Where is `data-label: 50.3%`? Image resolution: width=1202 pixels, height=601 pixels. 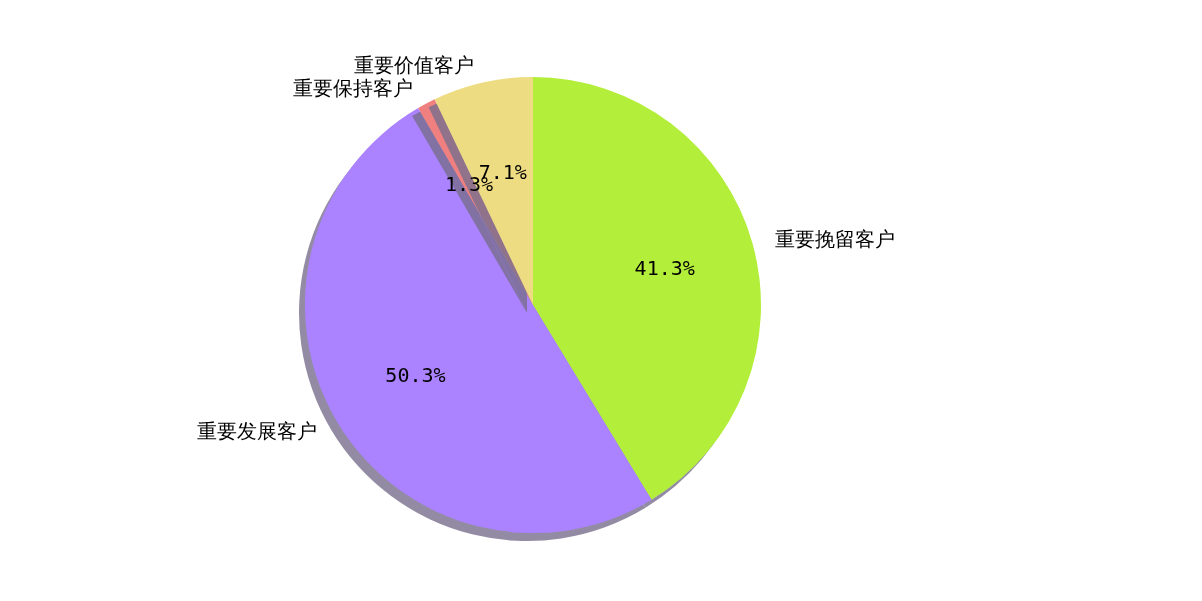 data-label: 50.3% is located at coordinates (415, 375).